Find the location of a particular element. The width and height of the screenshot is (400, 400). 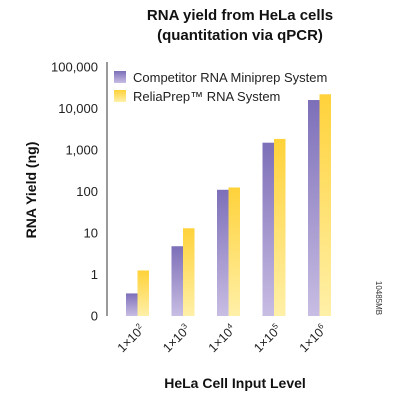

figure-code: 10485MB is located at coordinates (378, 298).